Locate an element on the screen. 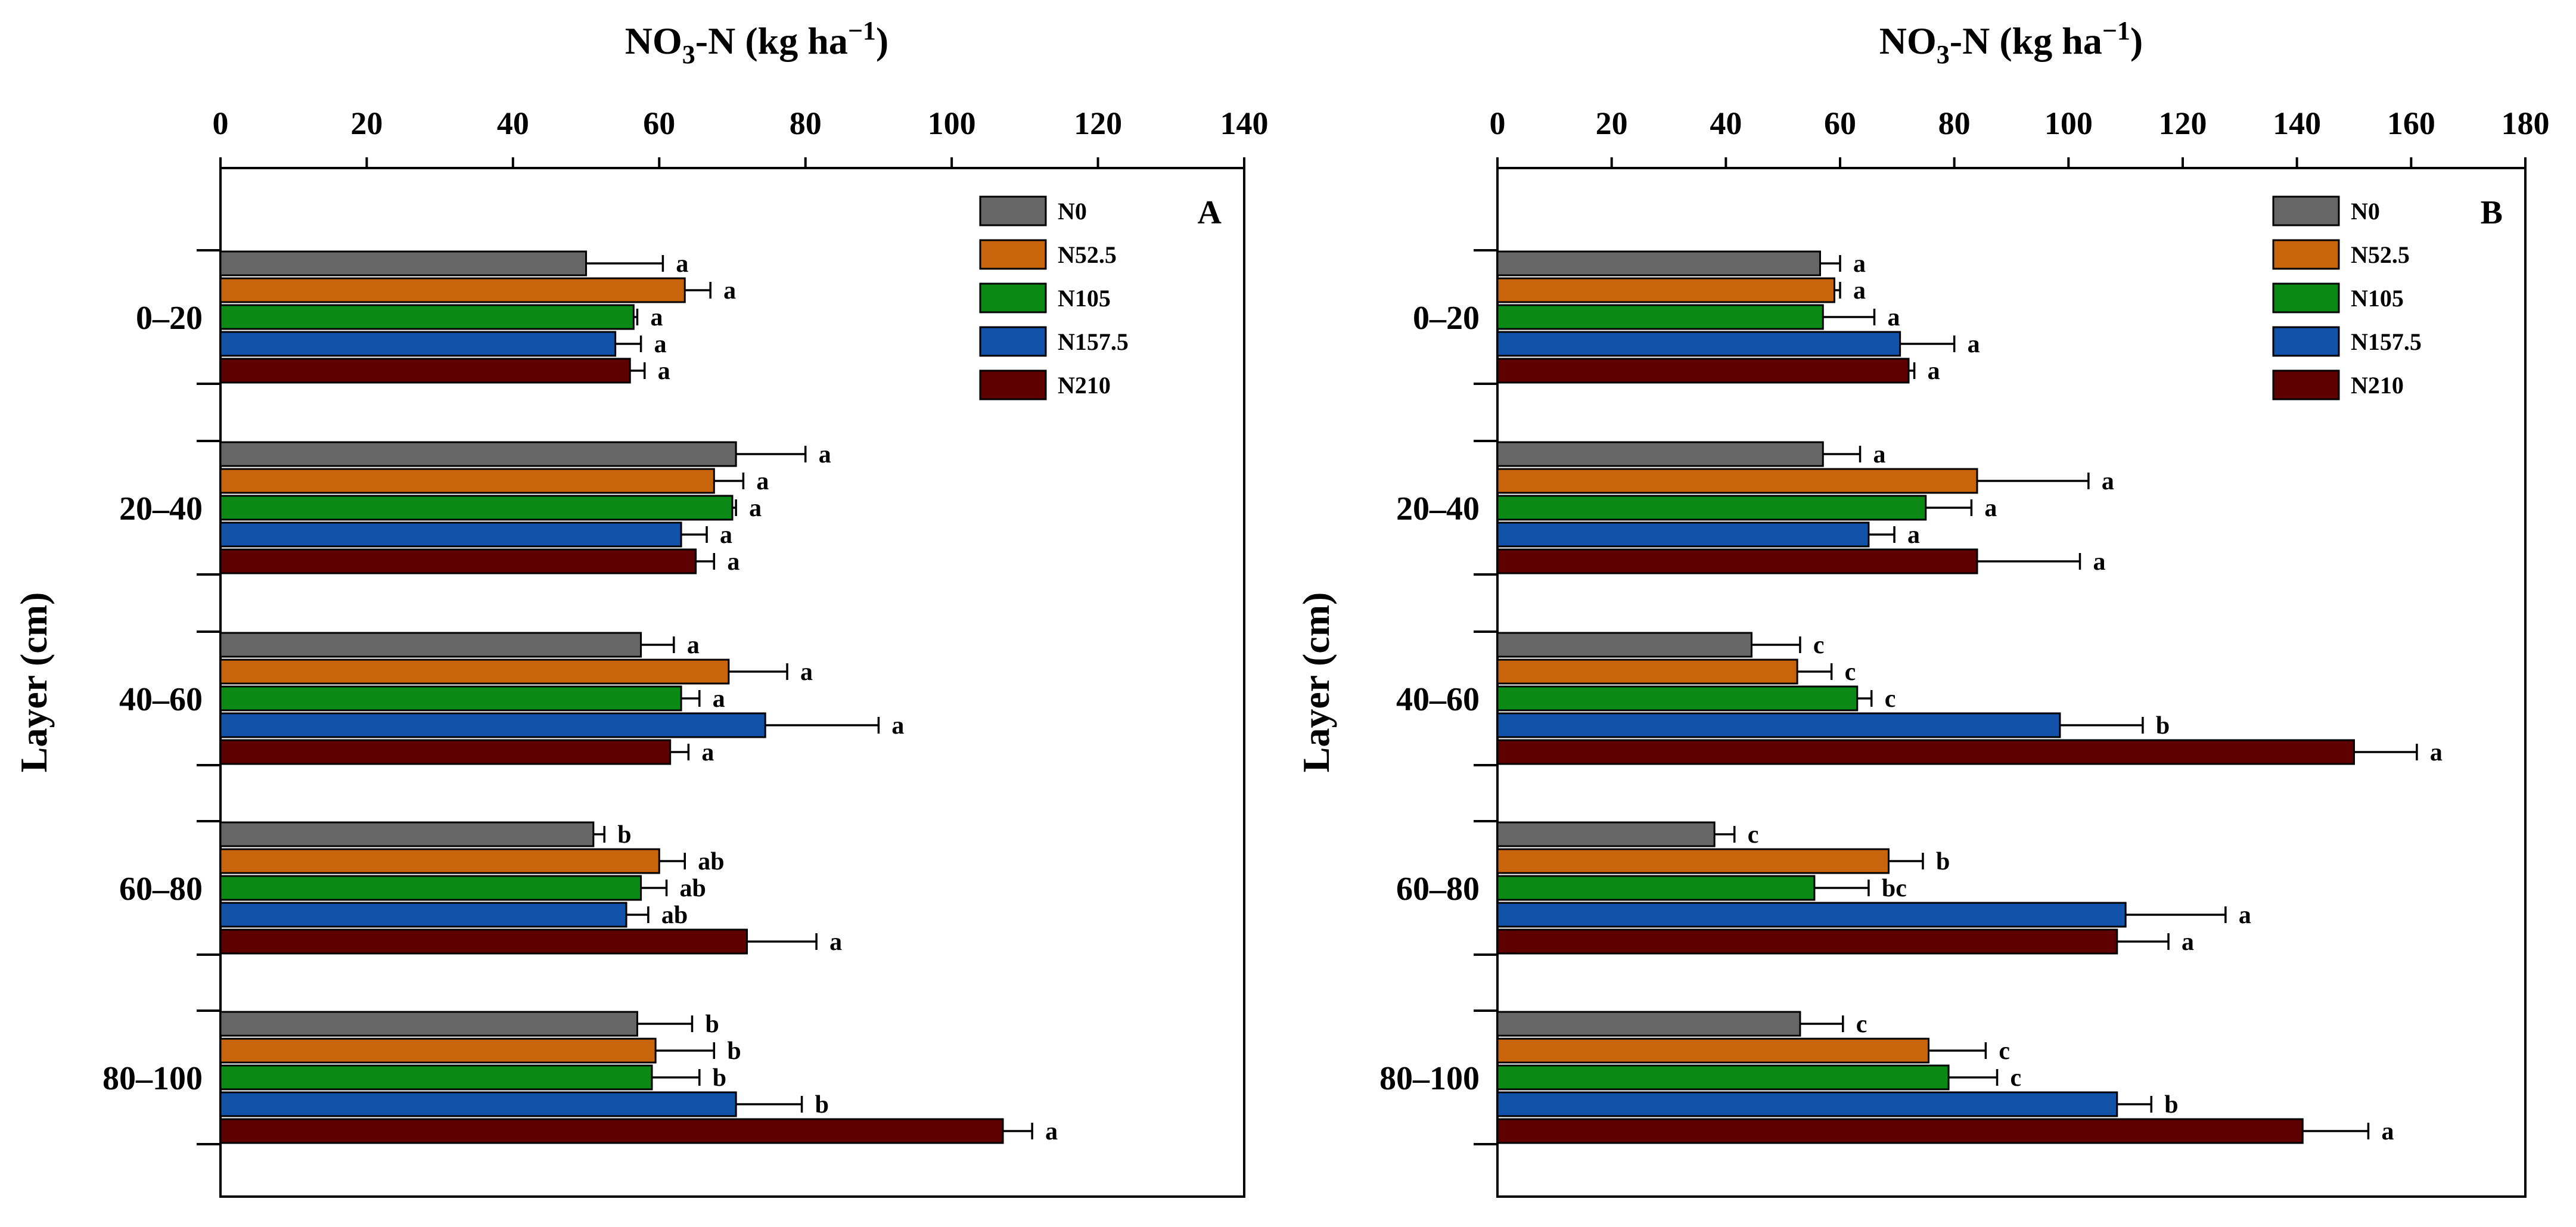 This screenshot has width=2576, height=1227. bar-N52.5-3 is located at coordinates (439, 861).